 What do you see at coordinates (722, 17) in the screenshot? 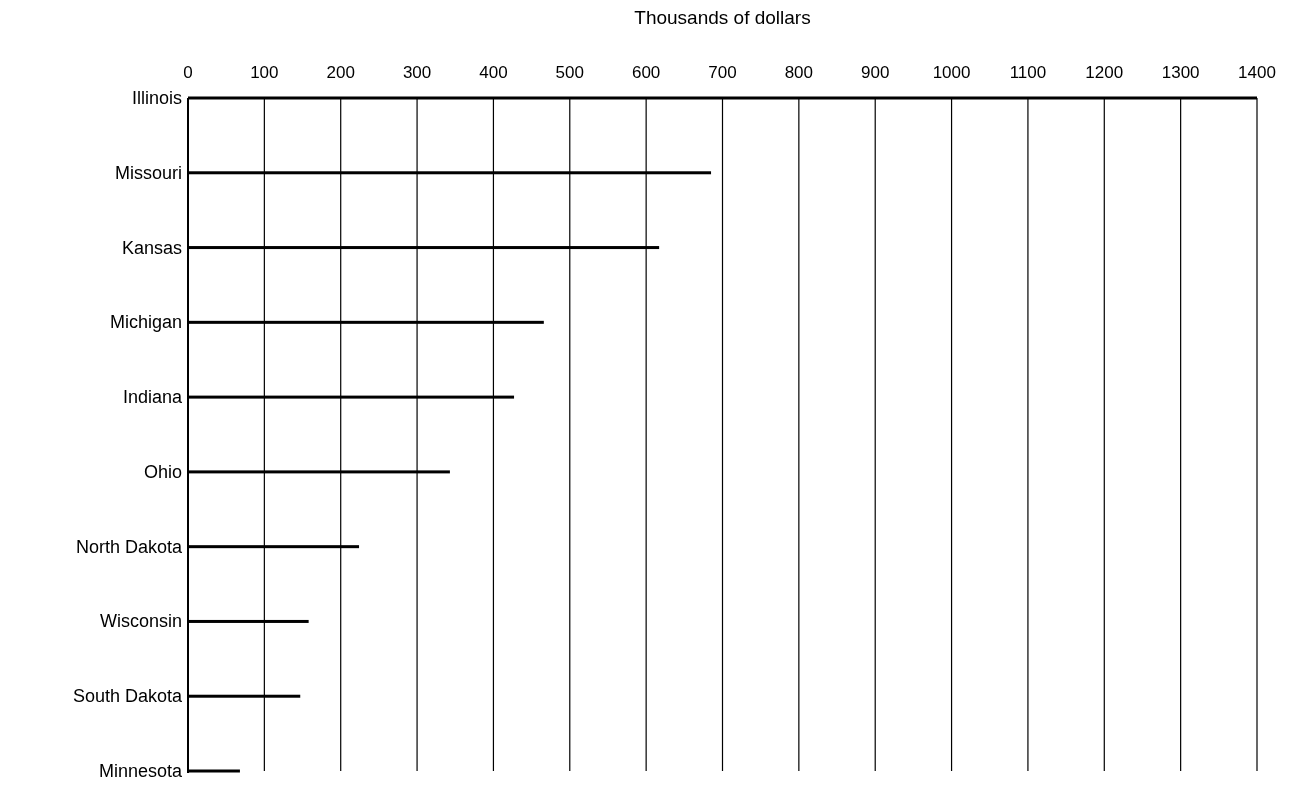
I see `x-axis-title: Thousands of dollars` at bounding box center [722, 17].